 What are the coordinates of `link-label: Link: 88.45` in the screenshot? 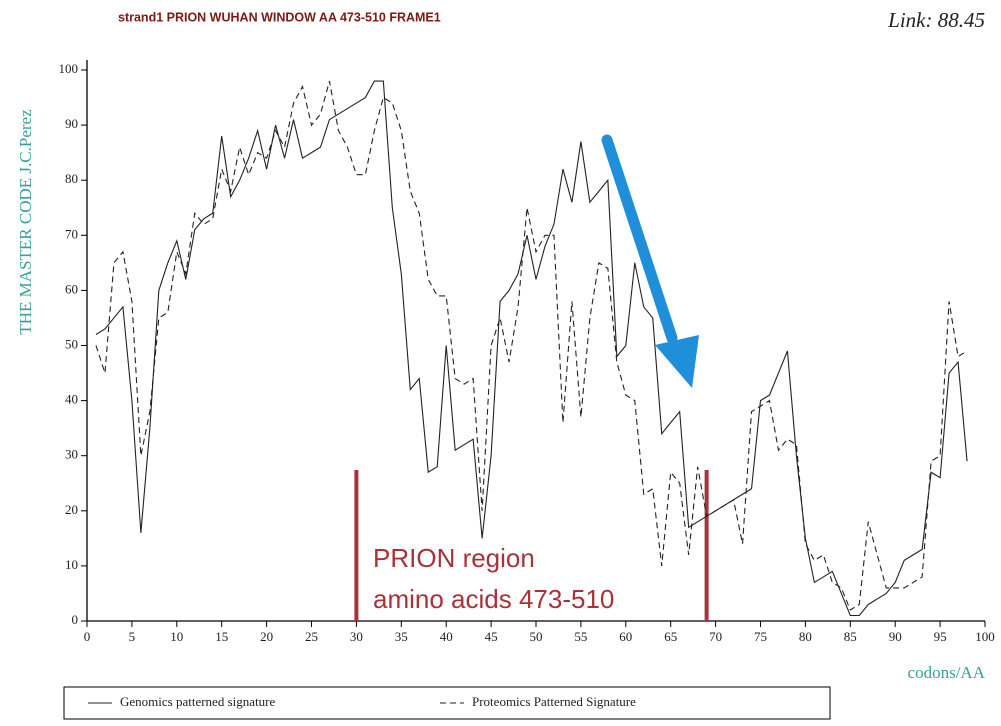 It's located at (936, 20).